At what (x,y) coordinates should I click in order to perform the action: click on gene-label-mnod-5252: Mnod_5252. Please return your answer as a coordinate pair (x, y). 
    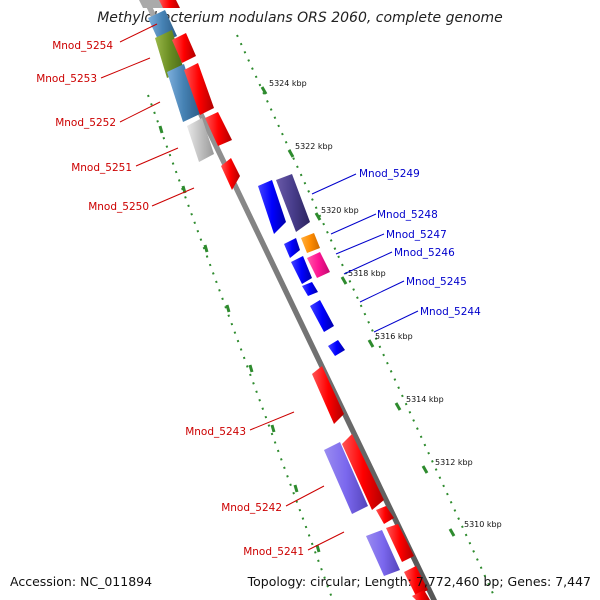
    Looking at the image, I should click on (85, 123).